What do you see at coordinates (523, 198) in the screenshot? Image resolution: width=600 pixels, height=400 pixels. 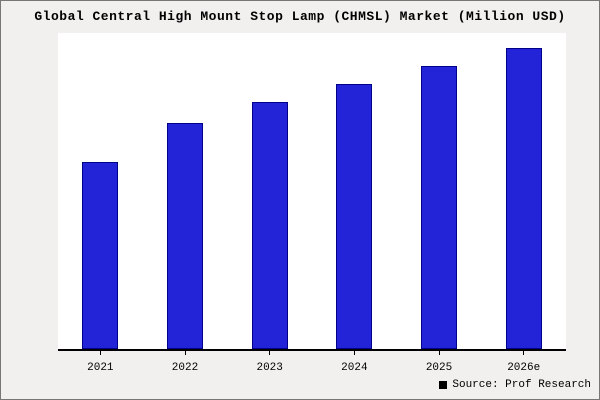 I see `bar-2026e` at bounding box center [523, 198].